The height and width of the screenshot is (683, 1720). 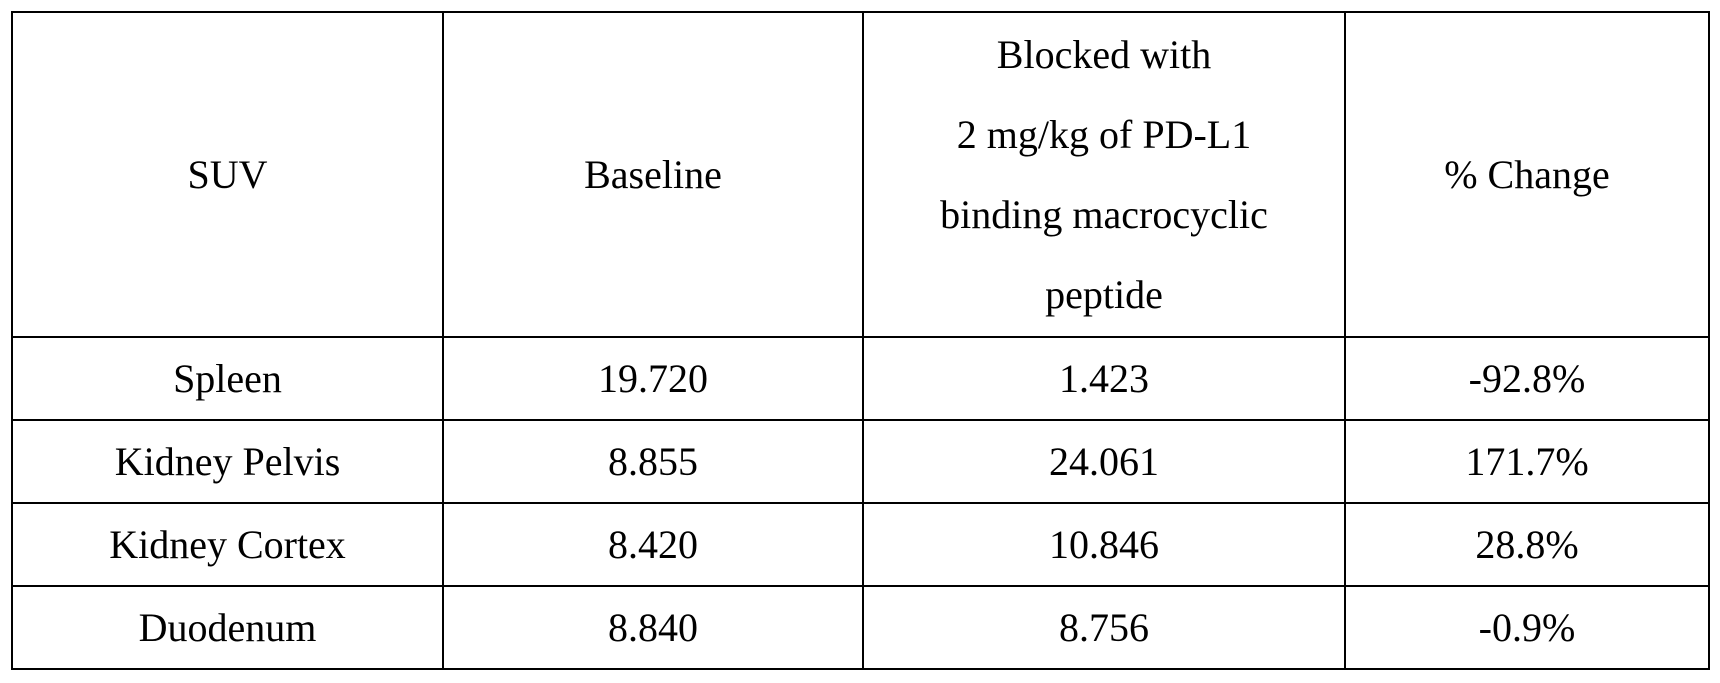 I want to click on table-row: Spleen 19.720 1.423 -92.8%, so click(x=860, y=378).